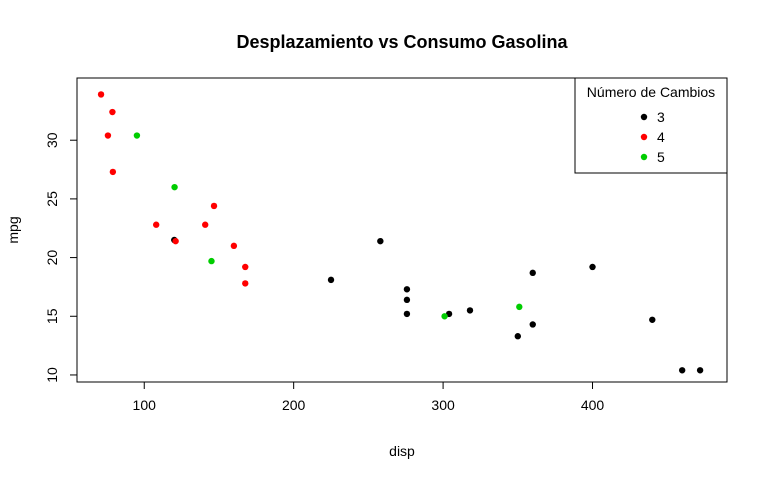  I want to click on x-tick-label: 100, so click(145, 405).